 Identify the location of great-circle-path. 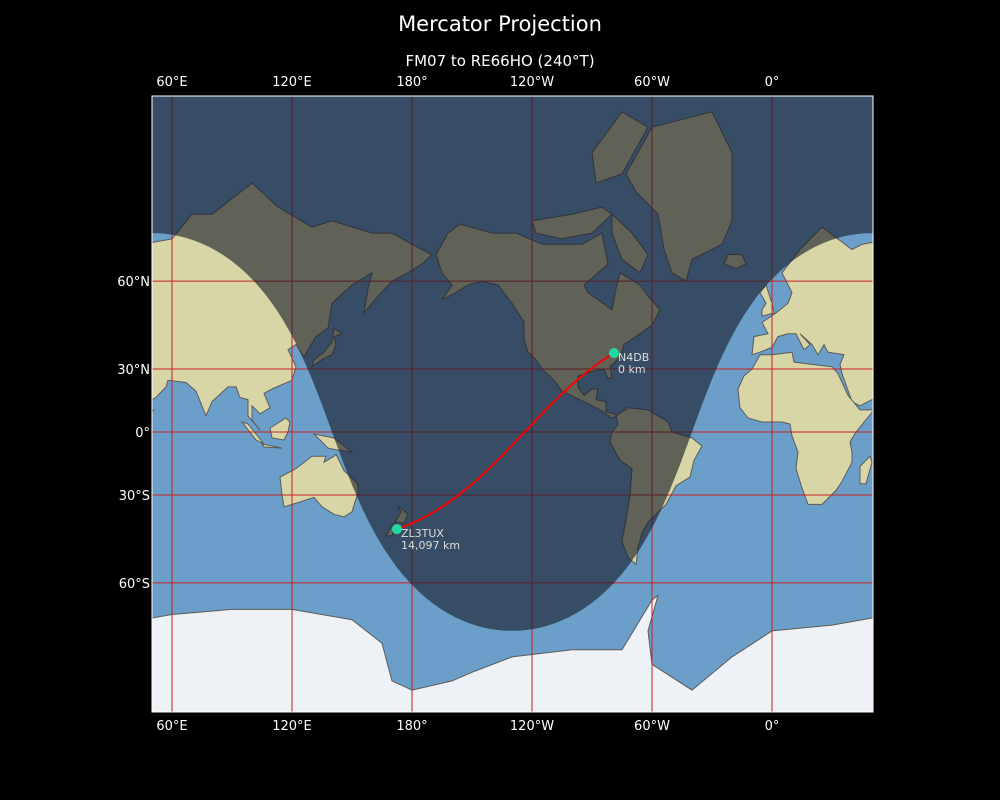
(505, 441).